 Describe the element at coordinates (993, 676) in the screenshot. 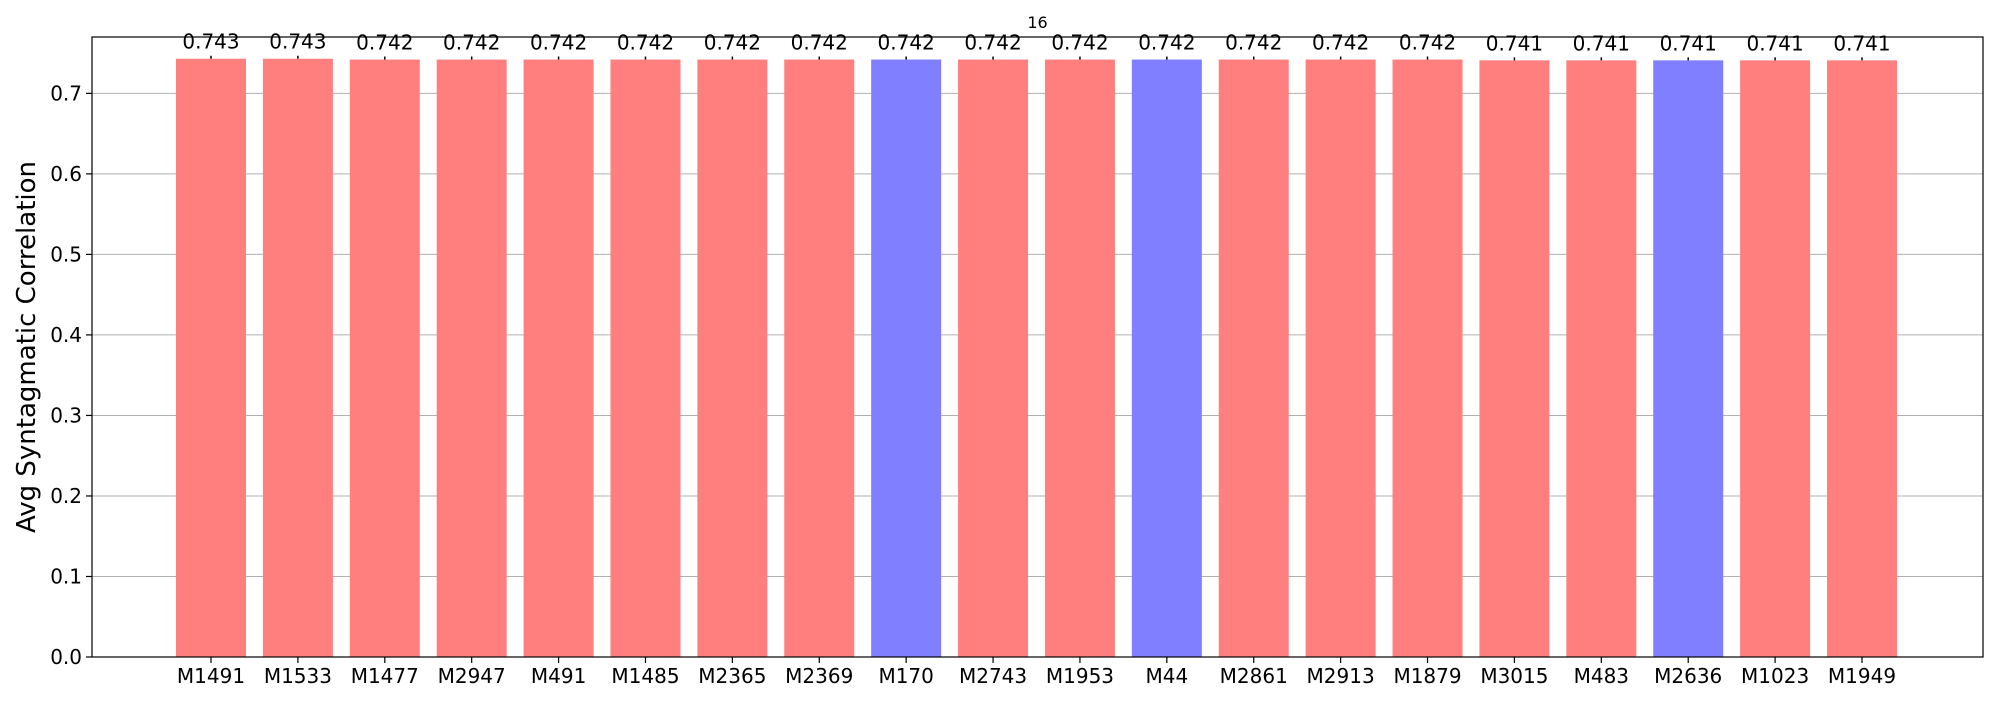

I see `x-tick-label: M2743` at that location.